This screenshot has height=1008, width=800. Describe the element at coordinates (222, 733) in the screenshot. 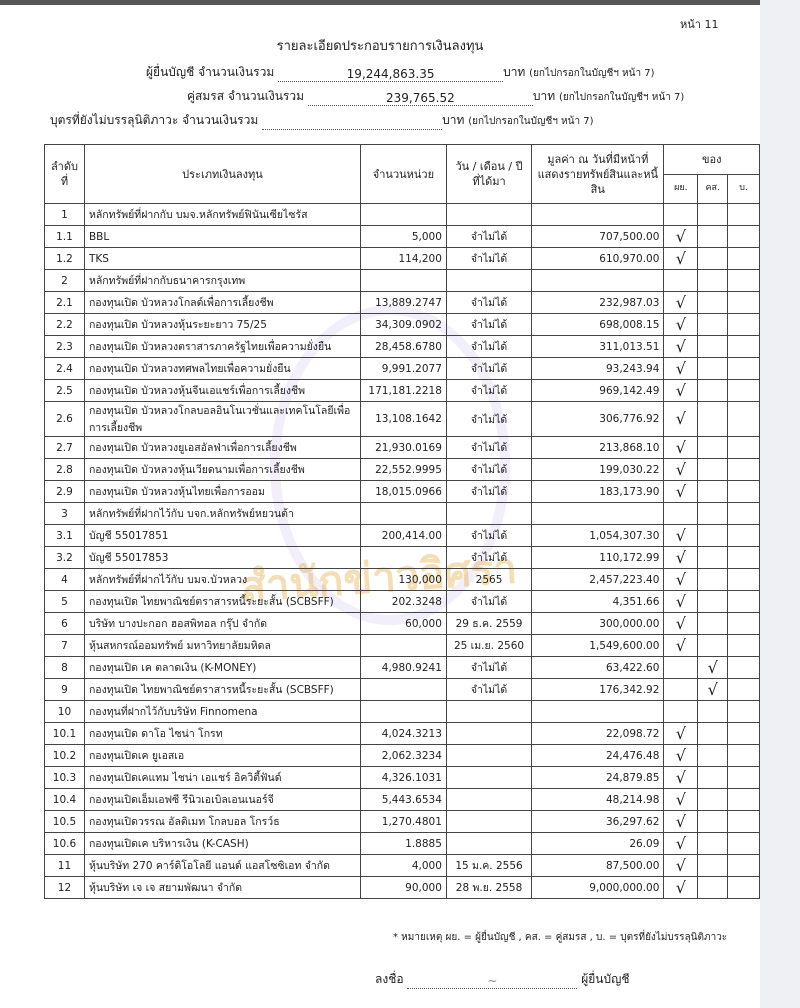

I see `row-description: กองทุนเปิด ดาโอ ไซน่า โกรท` at that location.